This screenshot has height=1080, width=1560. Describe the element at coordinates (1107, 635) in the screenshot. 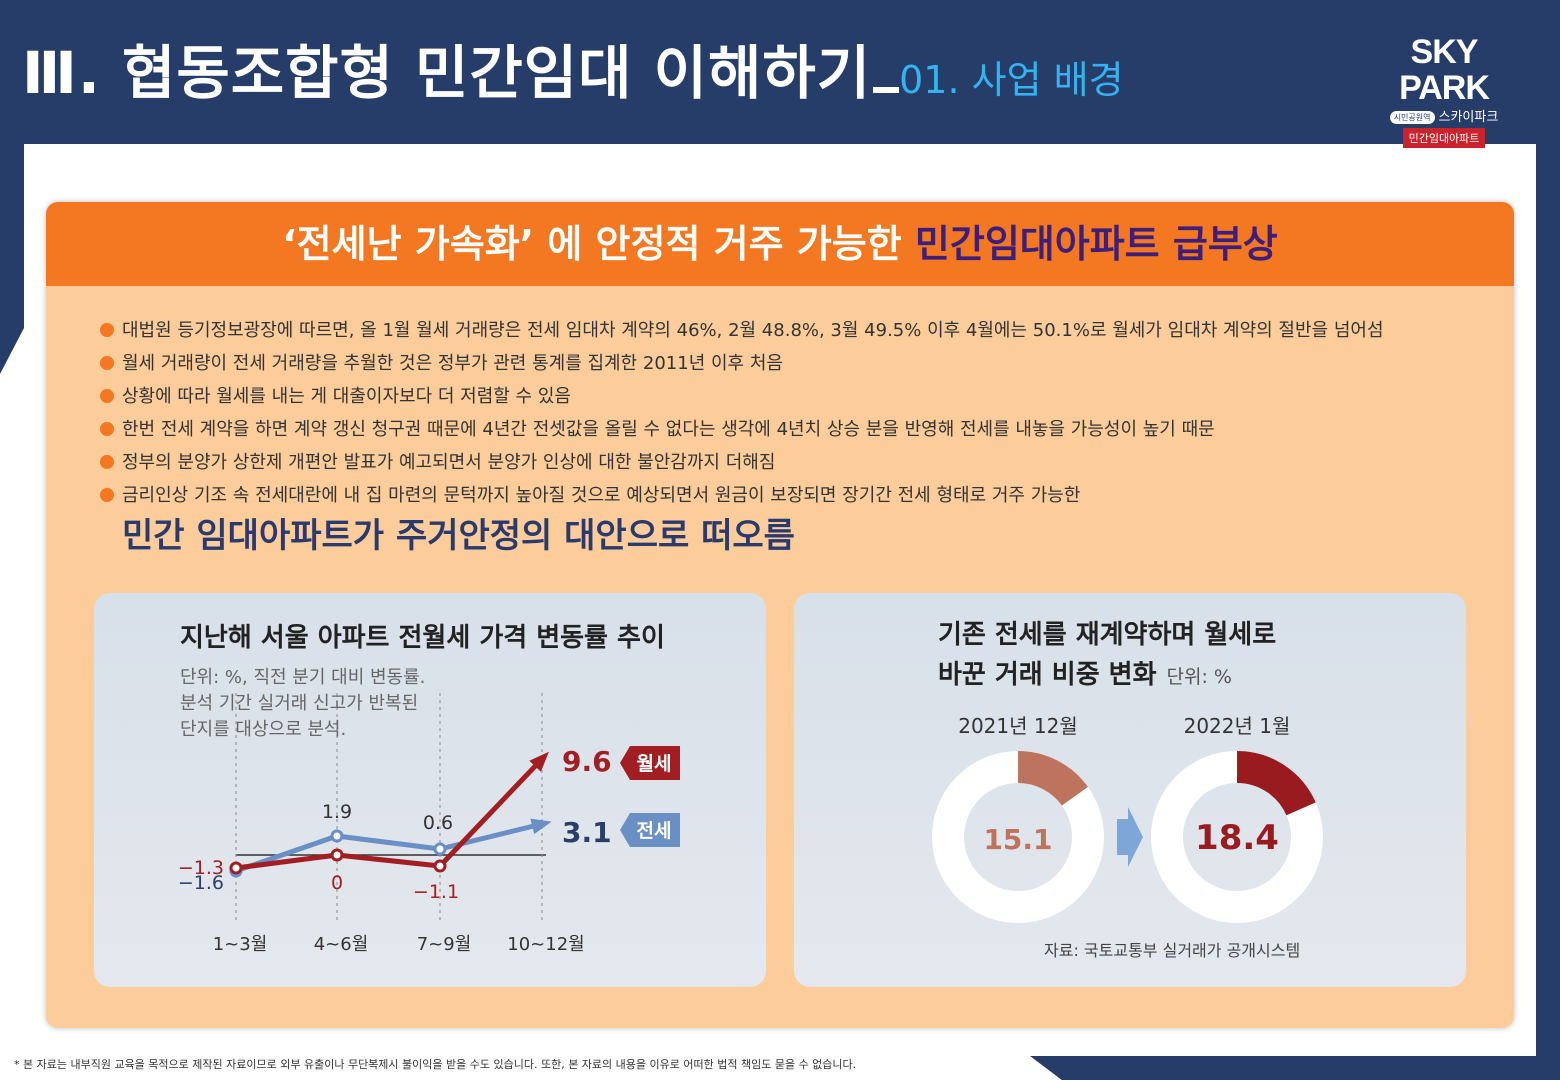

I see `donut-title-line: 기존 전세를 재계약하며 월세로` at that location.